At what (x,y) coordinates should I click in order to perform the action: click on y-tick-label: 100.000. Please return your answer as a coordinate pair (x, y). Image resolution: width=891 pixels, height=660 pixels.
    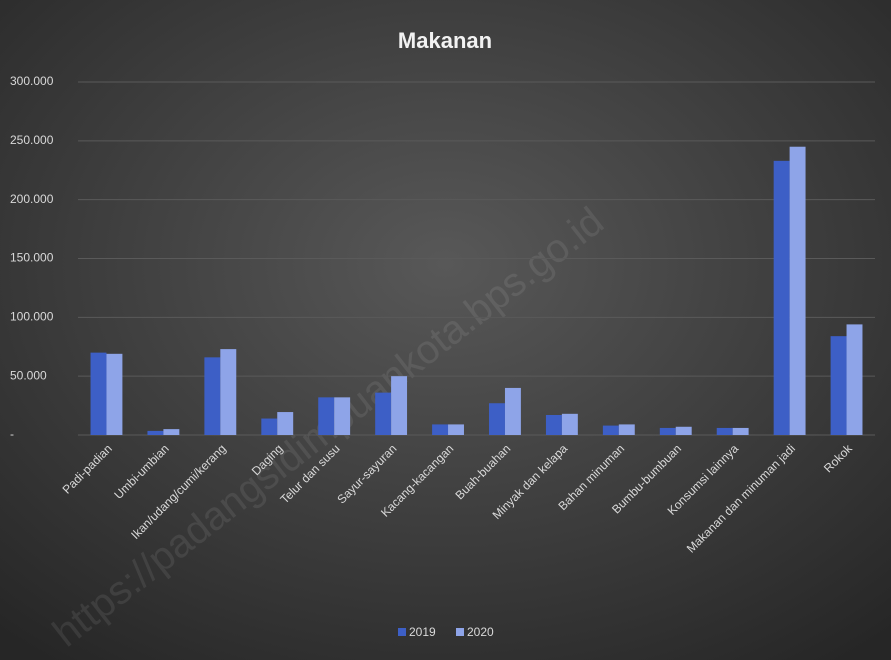
    Looking at the image, I should click on (32, 317).